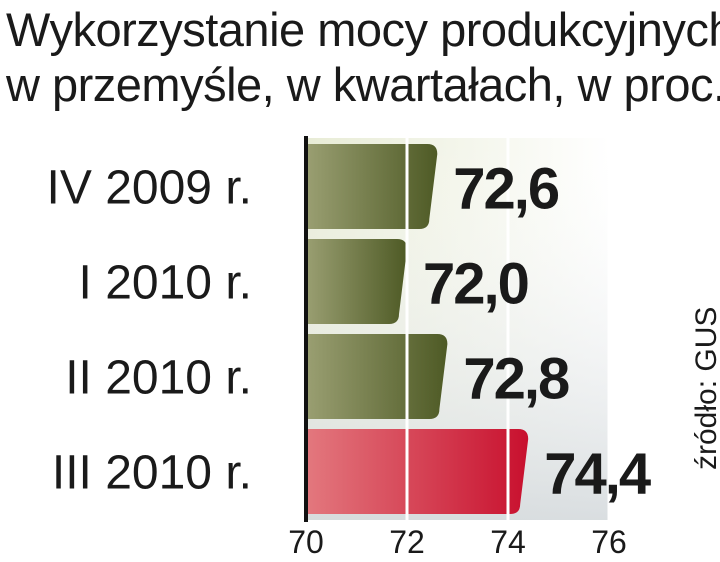 The image size is (720, 562). Describe the element at coordinates (363, 84) in the screenshot. I see `chart-title-line-2: w przemyśle, w kwartałach, w proc.` at that location.